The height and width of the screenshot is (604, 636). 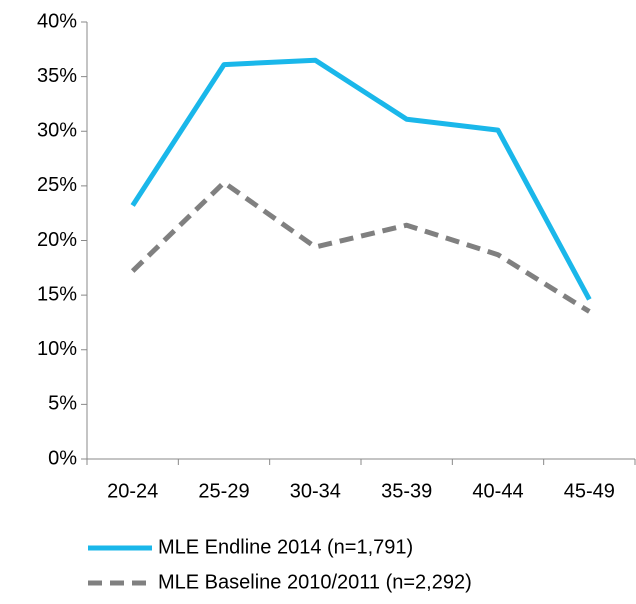 What do you see at coordinates (57, 76) in the screenshot?
I see `y-tick-label: 35%` at bounding box center [57, 76].